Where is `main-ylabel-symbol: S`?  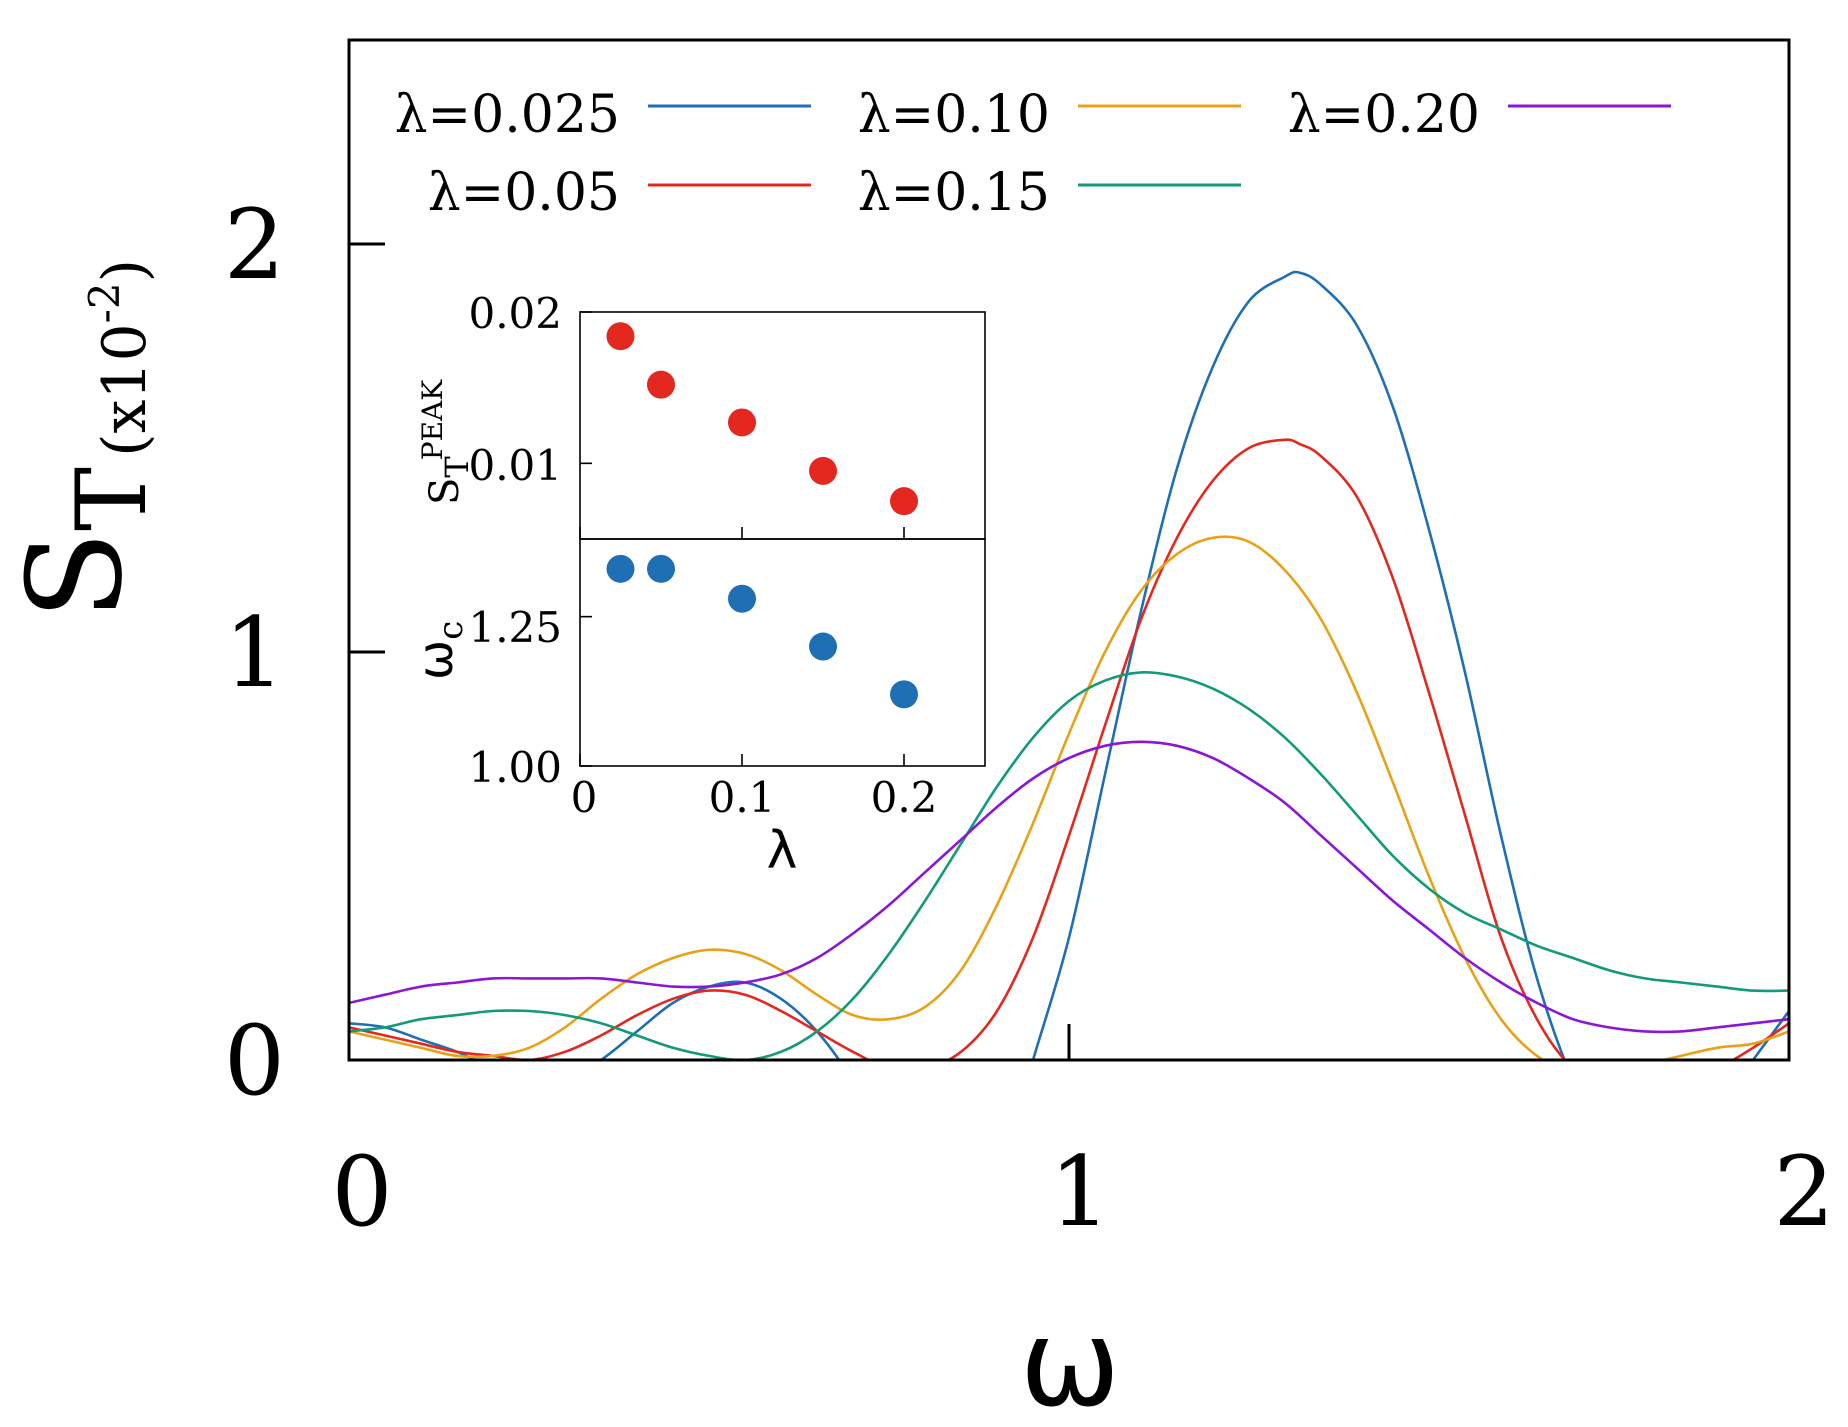
main-ylabel-symbol: S is located at coordinates (75, 575).